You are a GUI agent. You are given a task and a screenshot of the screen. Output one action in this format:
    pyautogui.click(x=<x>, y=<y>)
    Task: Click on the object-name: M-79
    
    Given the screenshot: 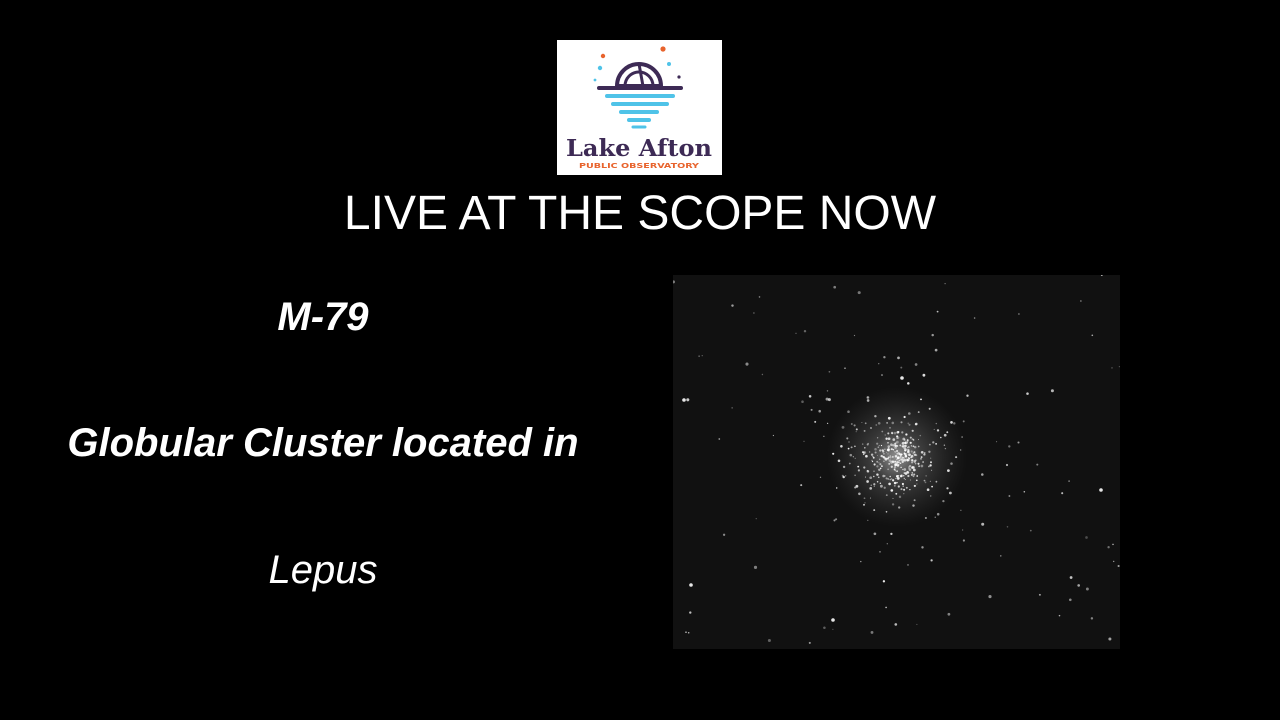 What is the action you would take?
    pyautogui.click(x=323, y=317)
    